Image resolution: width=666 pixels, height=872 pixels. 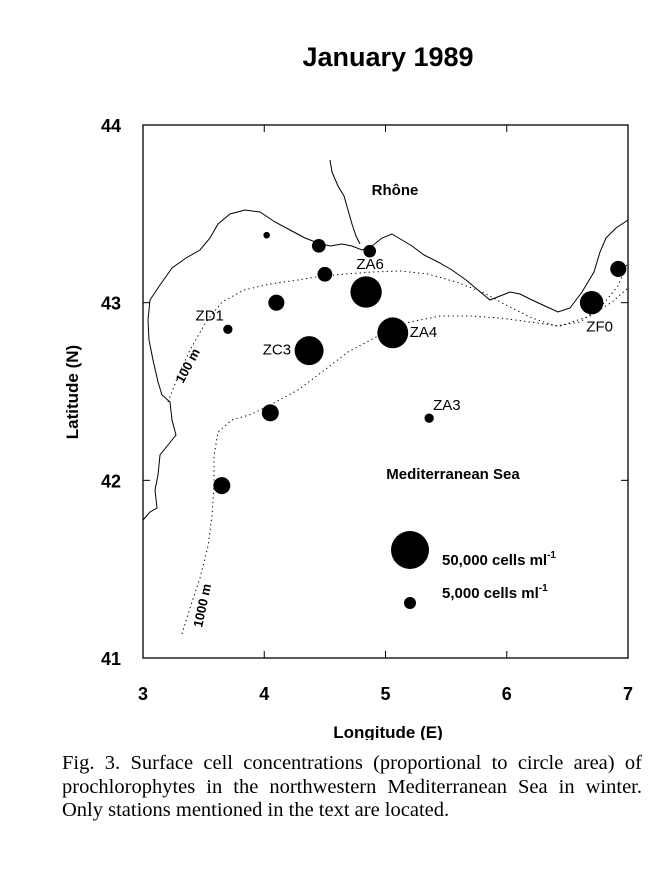 I want to click on station-marker-zf0, so click(x=591, y=302).